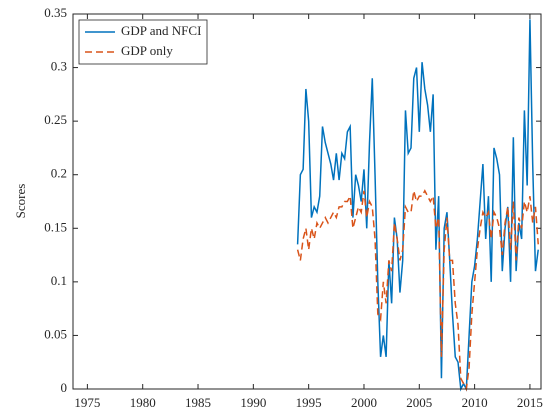 The image size is (552, 417). What do you see at coordinates (55, 119) in the screenshot?
I see `y-tick-label: 0.25` at bounding box center [55, 119].